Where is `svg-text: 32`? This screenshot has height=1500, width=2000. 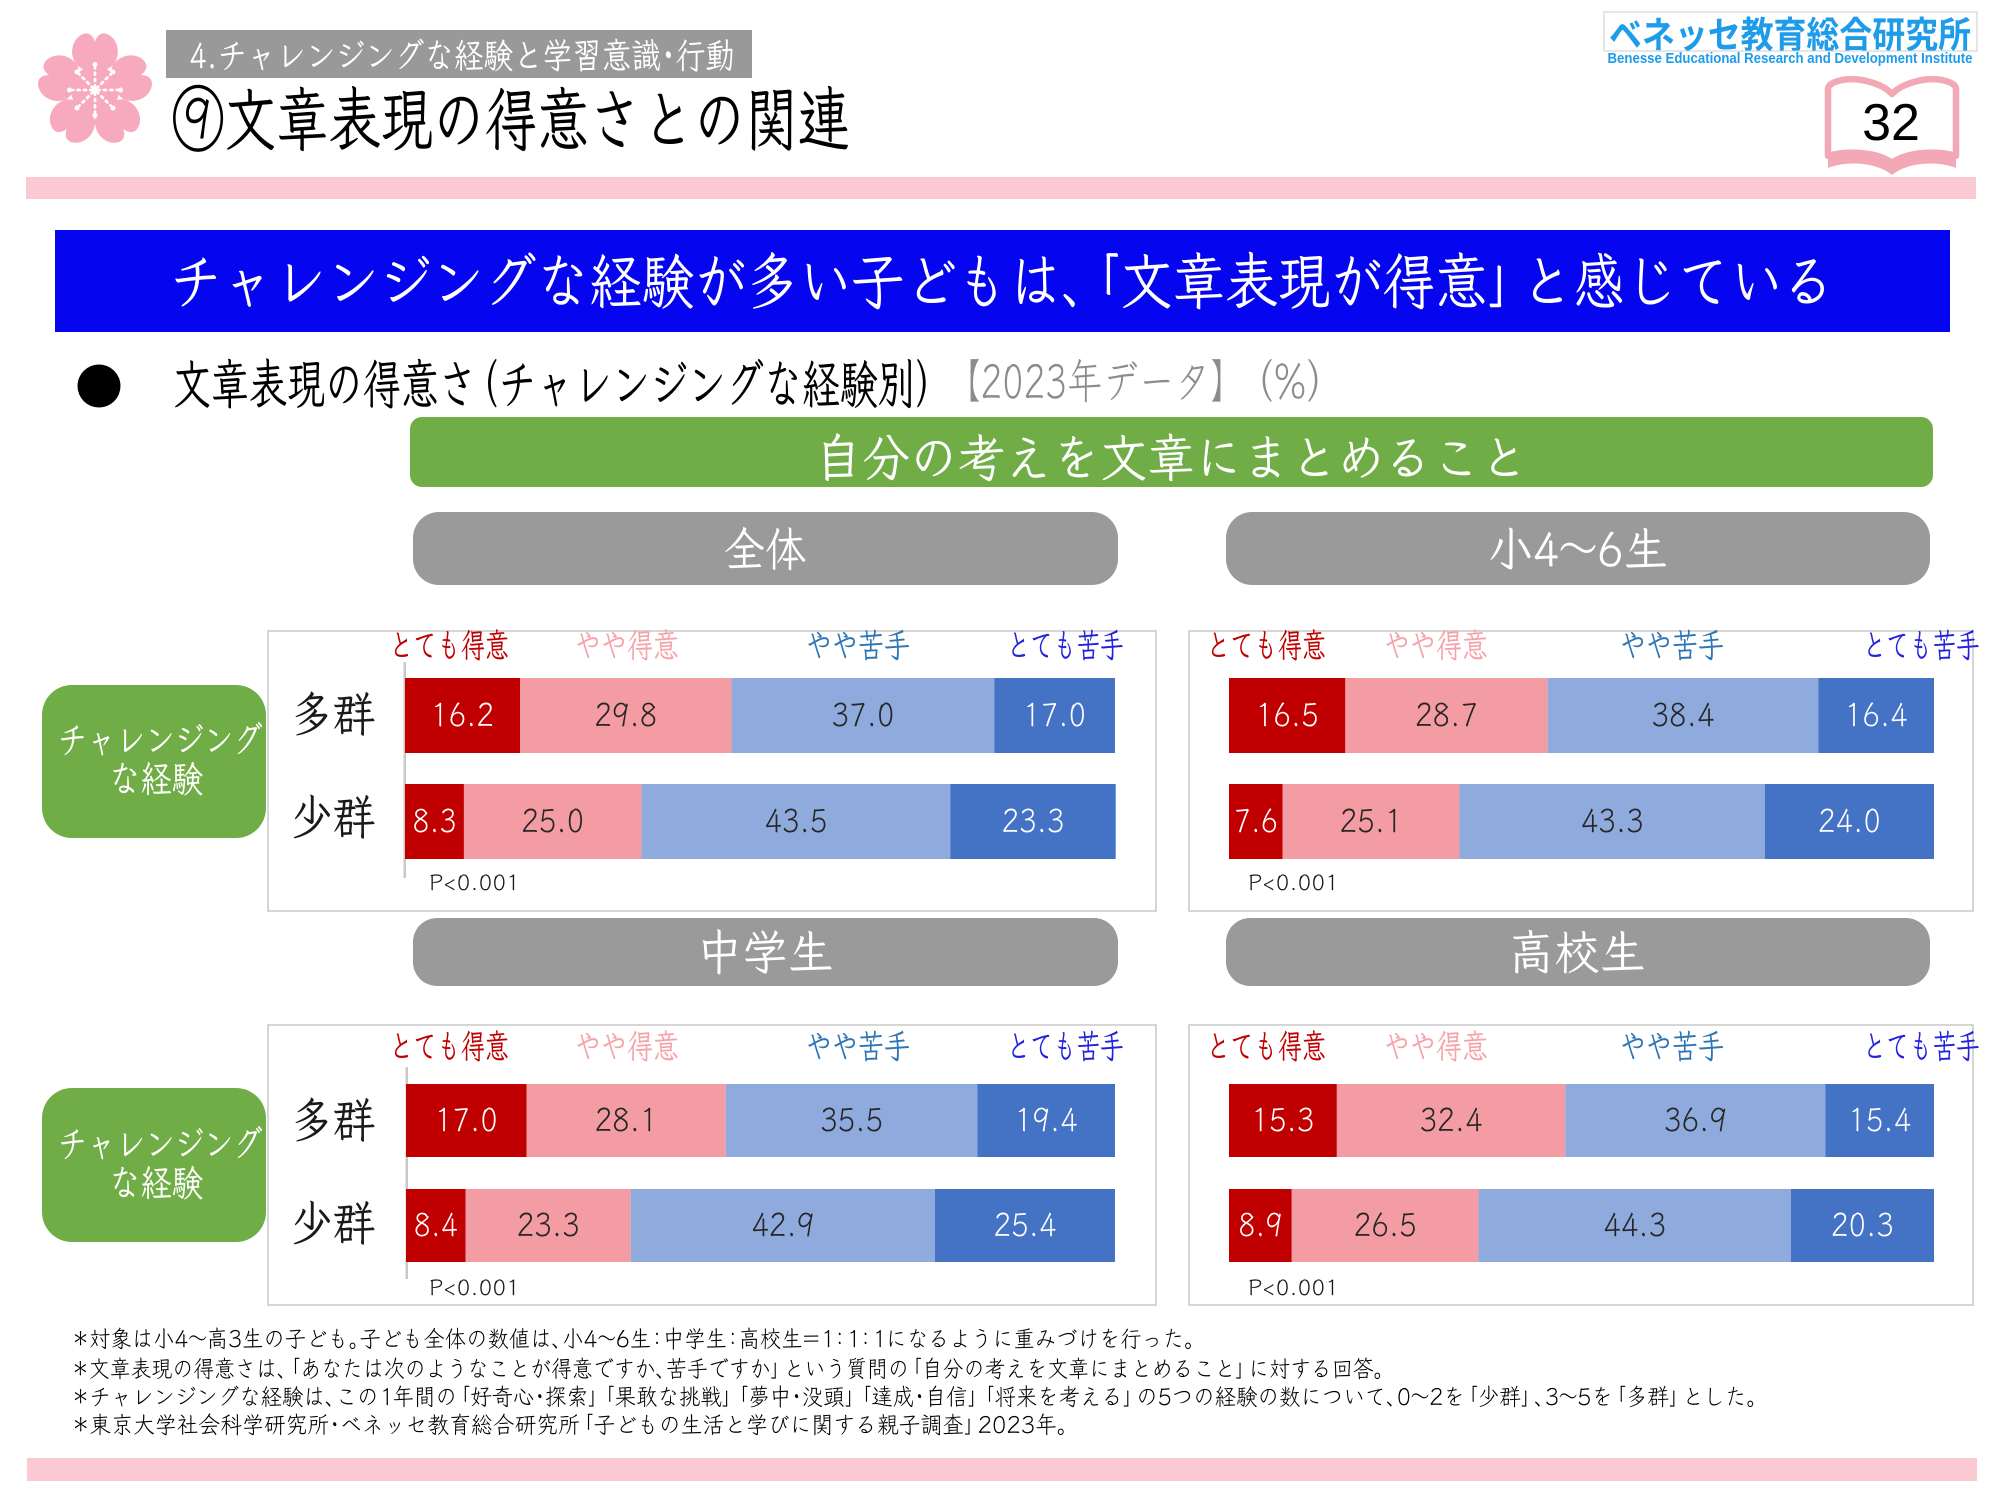
svg-text: 32 is located at coordinates (1891, 123).